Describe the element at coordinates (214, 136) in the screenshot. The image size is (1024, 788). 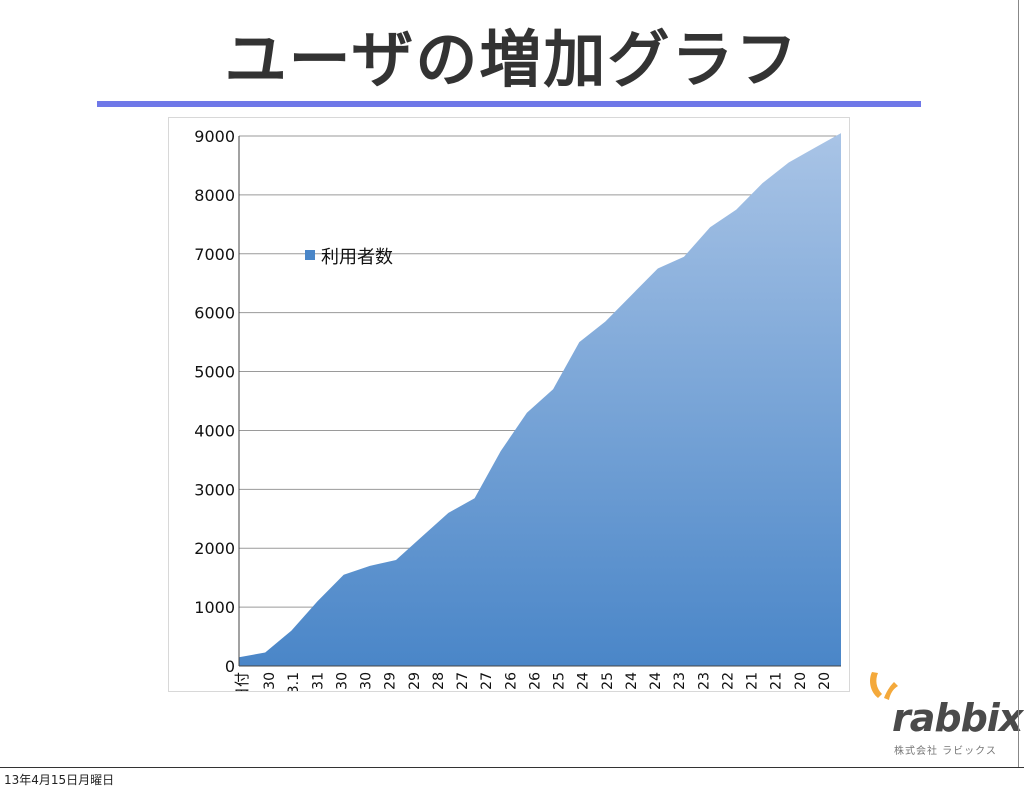
I see `y-tick-label: 9000` at that location.